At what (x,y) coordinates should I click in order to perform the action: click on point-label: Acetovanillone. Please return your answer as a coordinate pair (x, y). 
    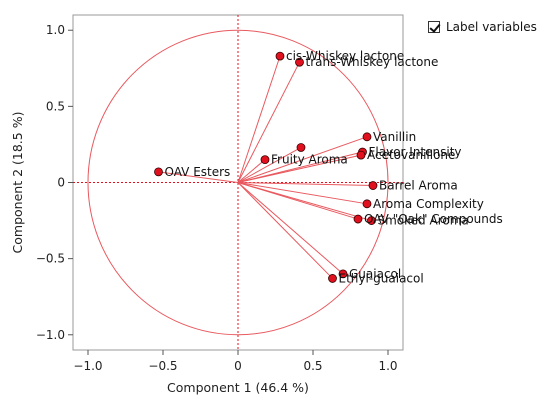
    Looking at the image, I should click on (411, 155).